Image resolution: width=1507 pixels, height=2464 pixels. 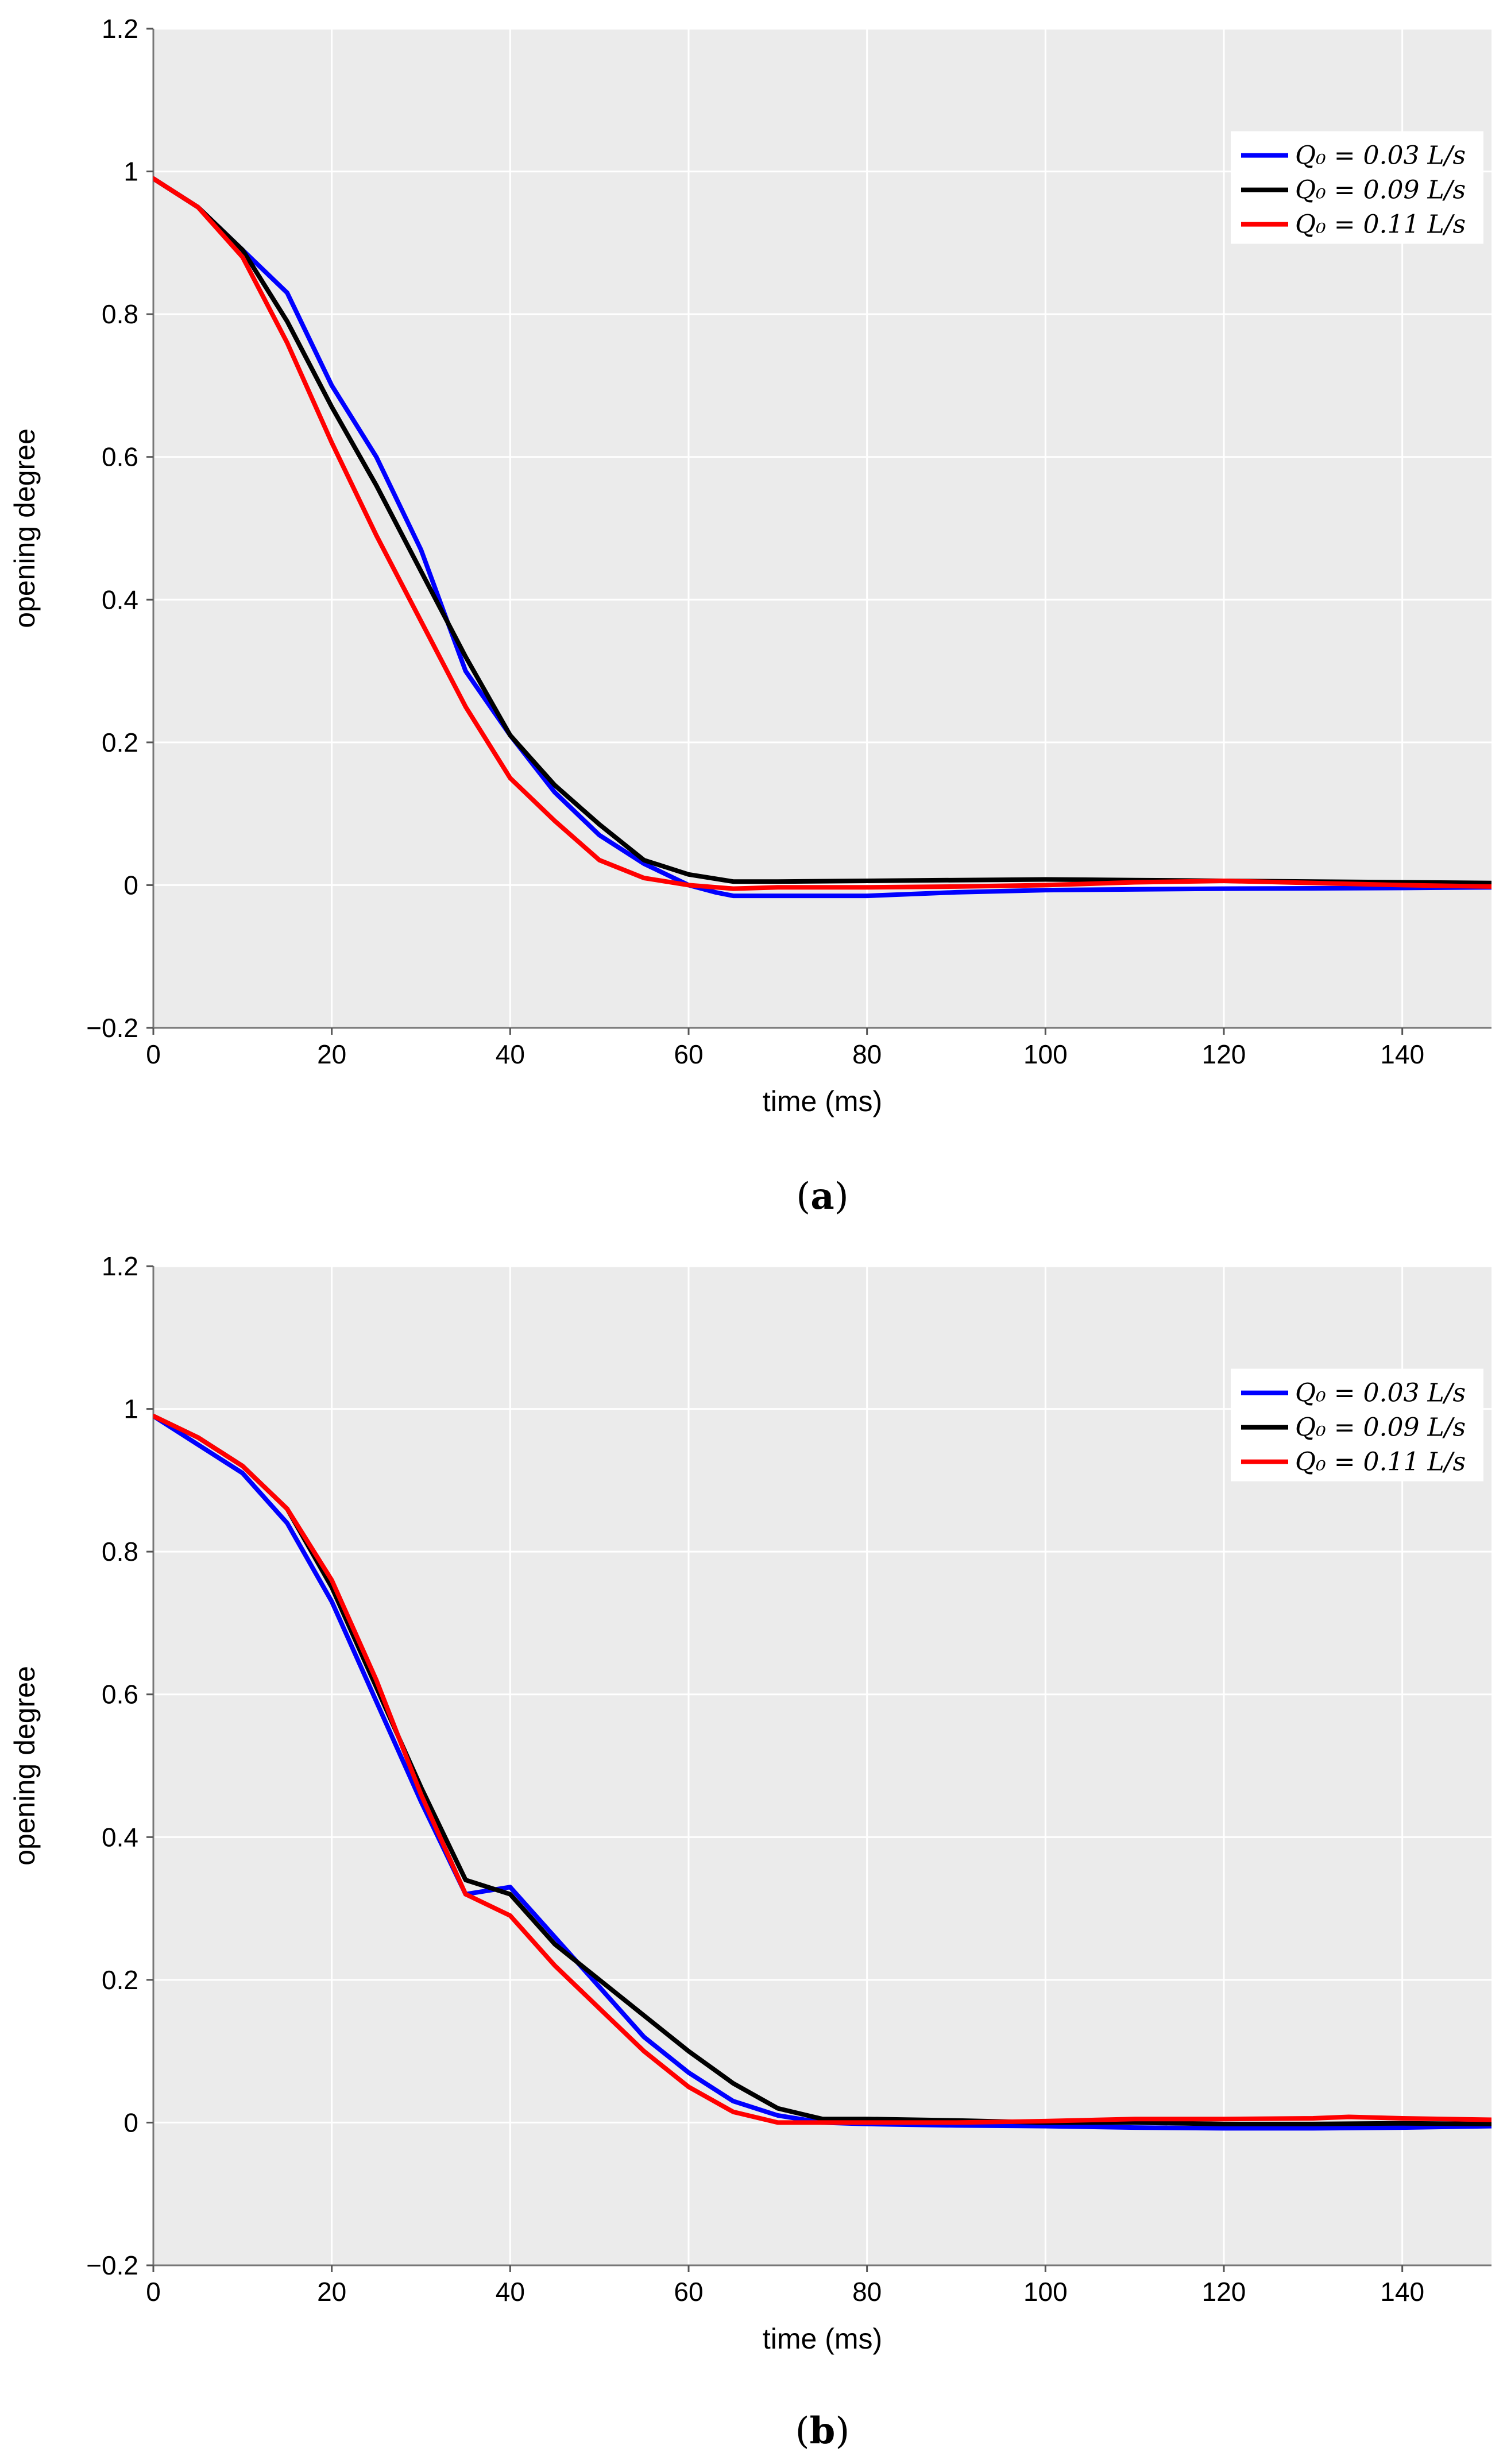 I want to click on panel-caption: (a), so click(x=822, y=1196).